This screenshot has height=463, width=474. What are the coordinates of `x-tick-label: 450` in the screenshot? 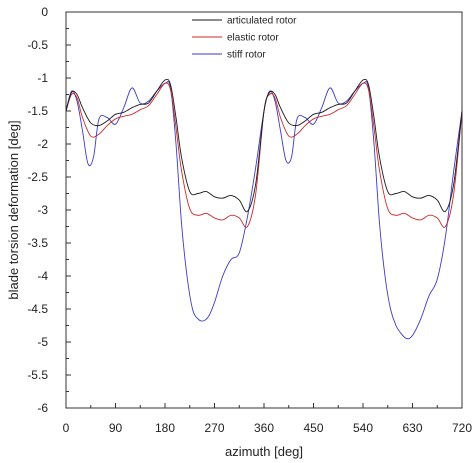 It's located at (313, 428).